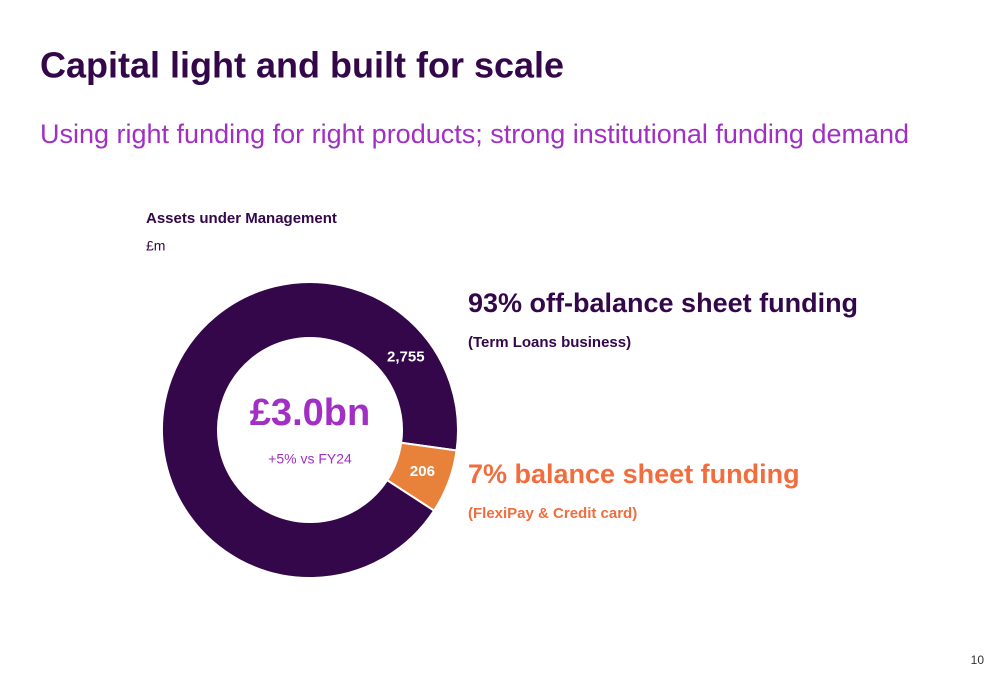  What do you see at coordinates (549, 342) in the screenshot?
I see `annotation-note: (Term Loans business)` at bounding box center [549, 342].